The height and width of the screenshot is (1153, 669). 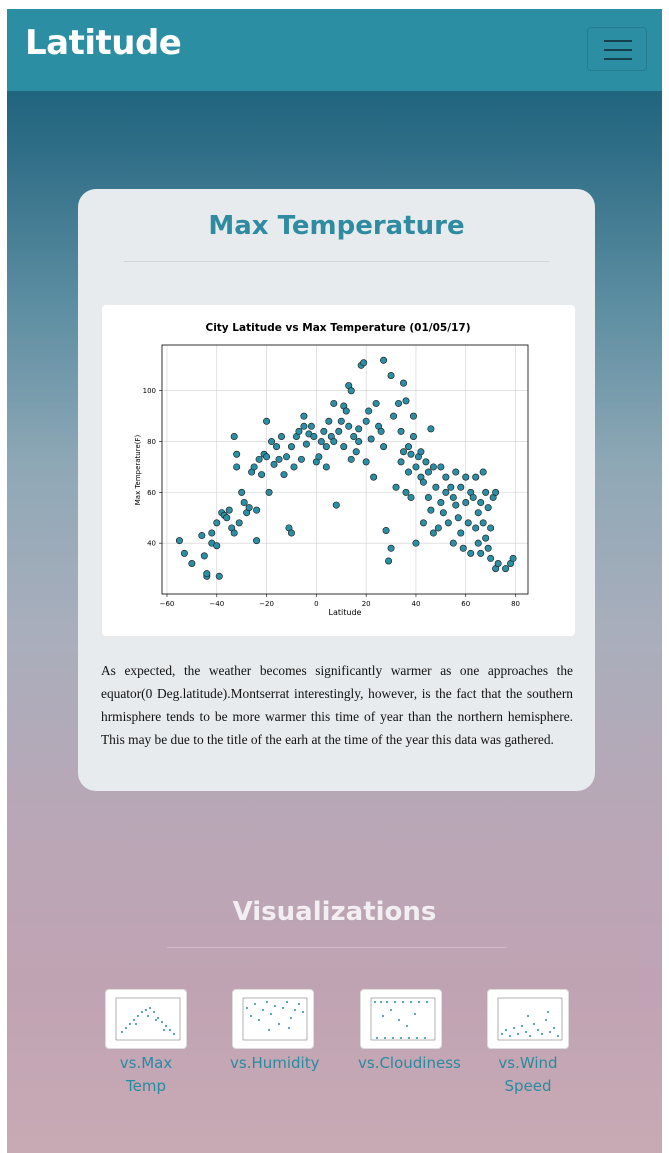 I want to click on viz-label-max-temp: vs.Max Temp, so click(x=146, y=1074).